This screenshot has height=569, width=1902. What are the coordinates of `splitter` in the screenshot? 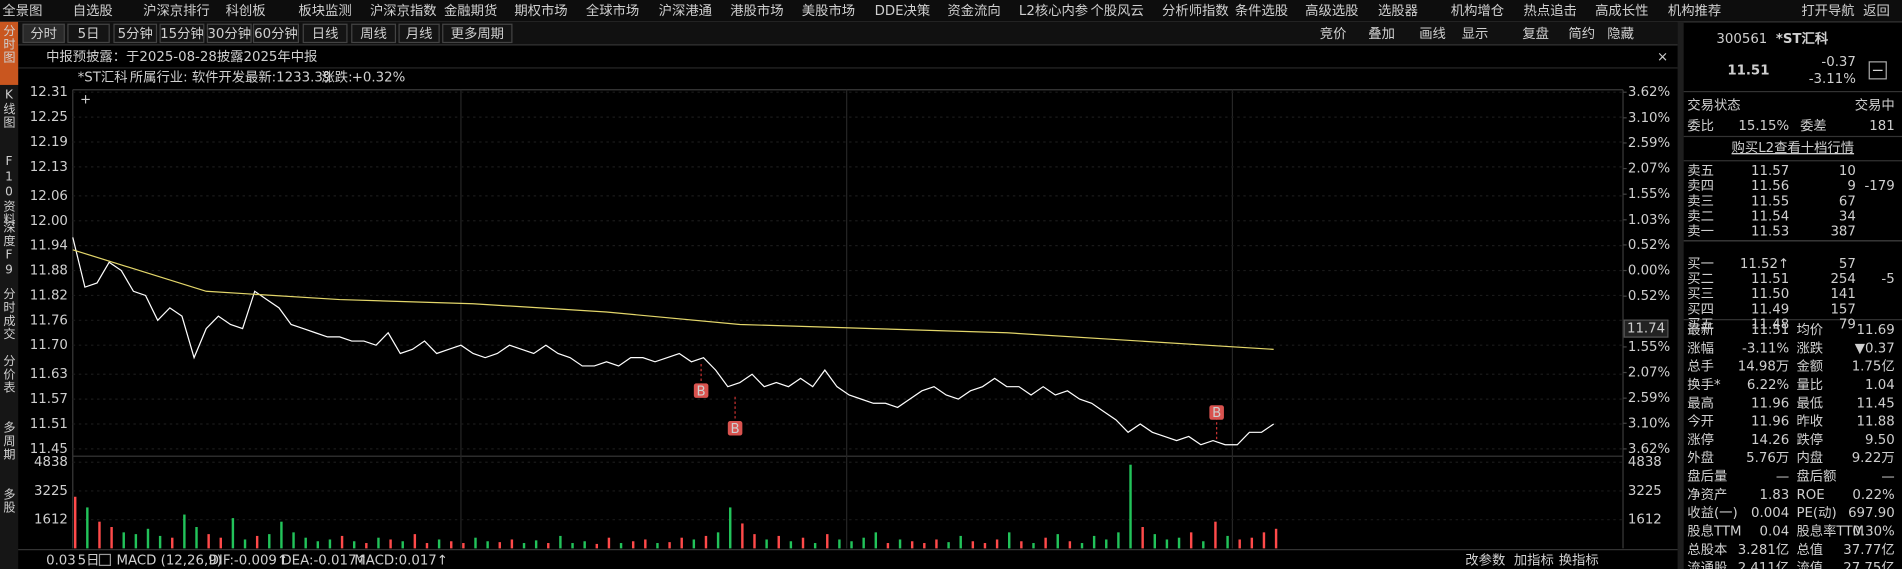 It's located at (1680, 295).